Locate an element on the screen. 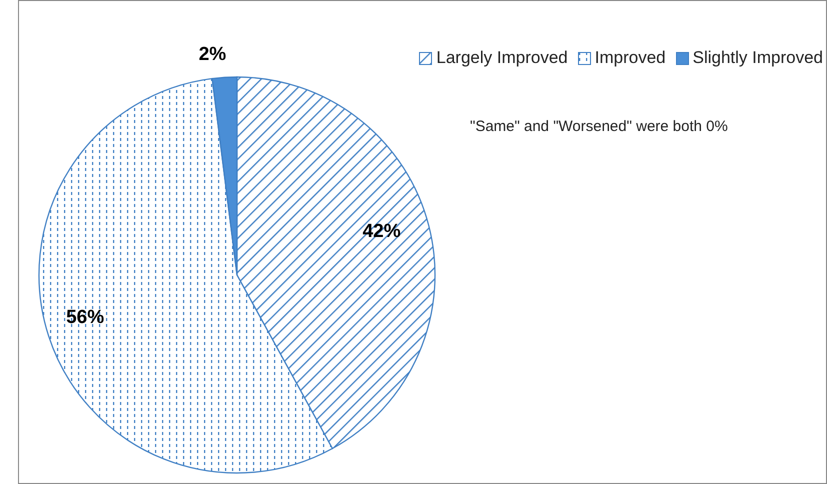 This screenshot has height=484, width=827. legend-label: Largely Improved is located at coordinates (502, 58).